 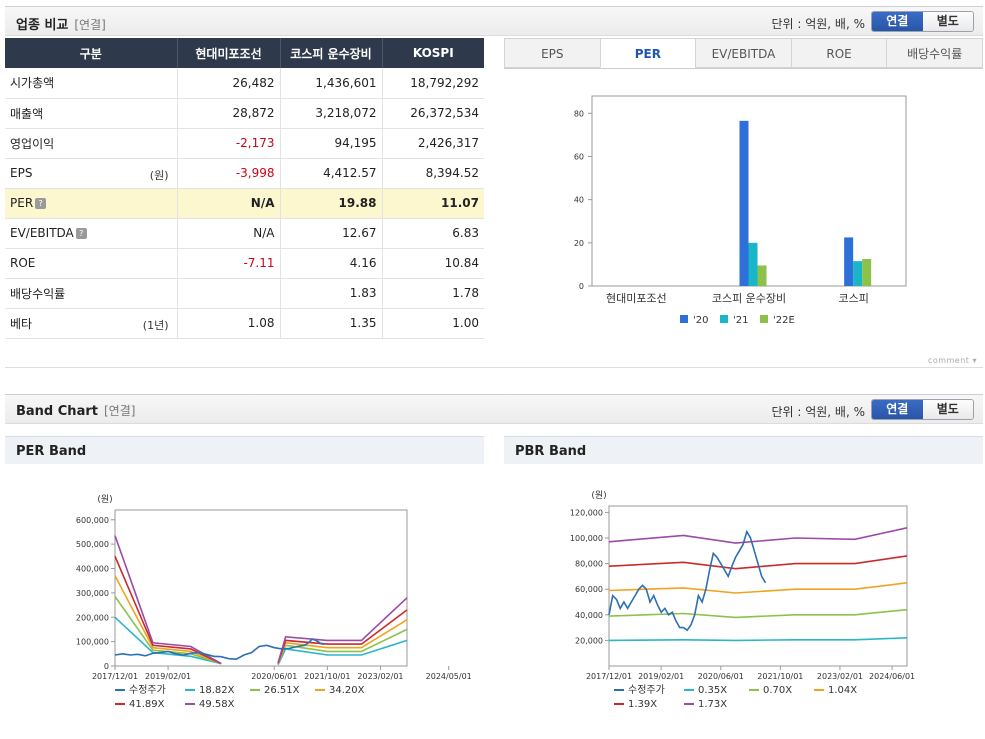 I want to click on per-band-title: PER Band, so click(x=51, y=451).